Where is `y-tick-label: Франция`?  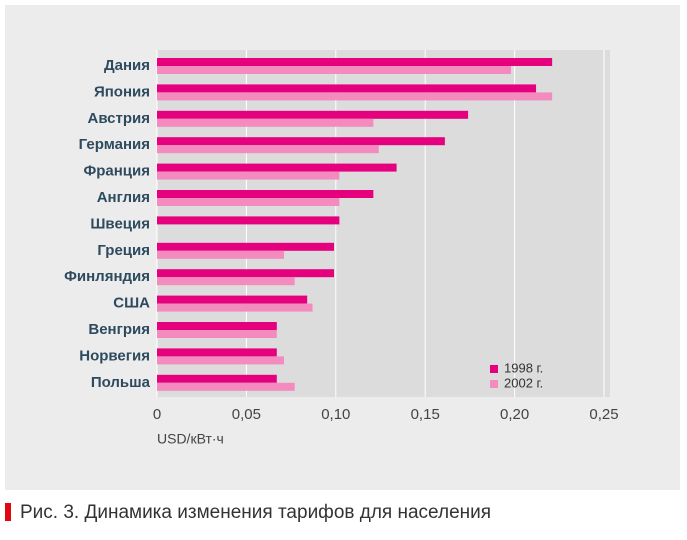
y-tick-label: Франция is located at coordinates (116, 171).